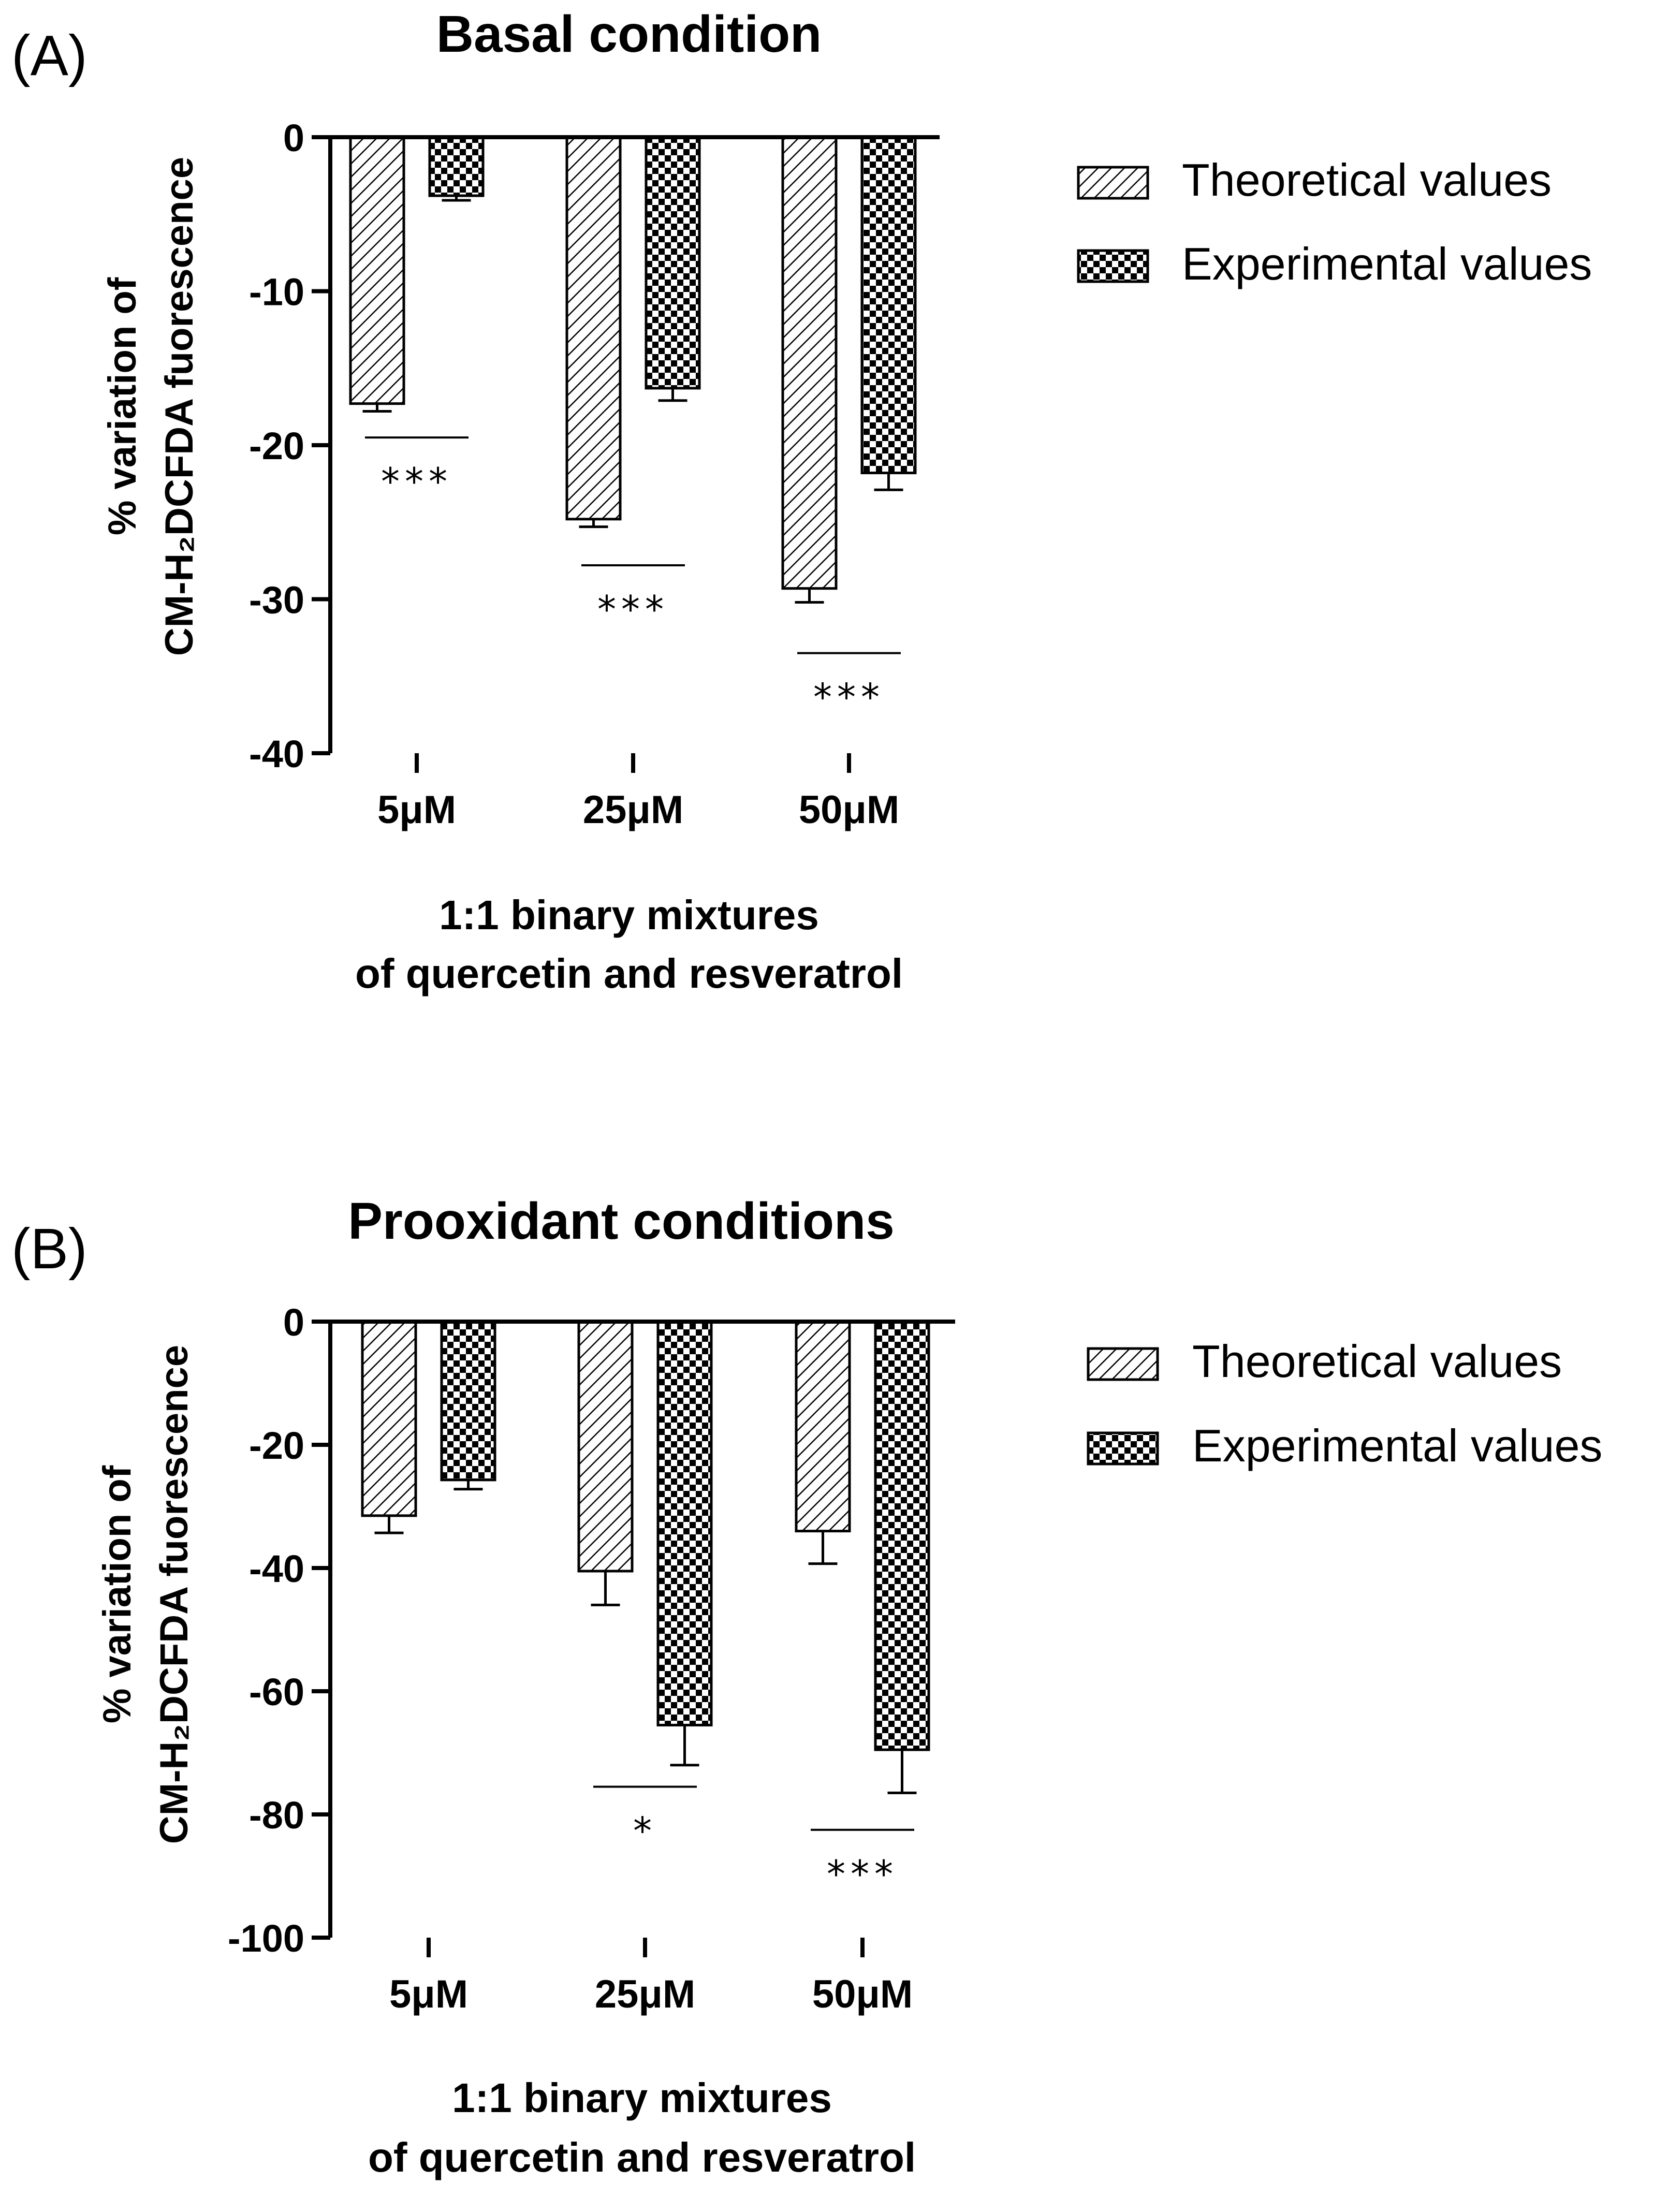  Describe the element at coordinates (276, 1692) in the screenshot. I see `y-tick-label: -60` at that location.